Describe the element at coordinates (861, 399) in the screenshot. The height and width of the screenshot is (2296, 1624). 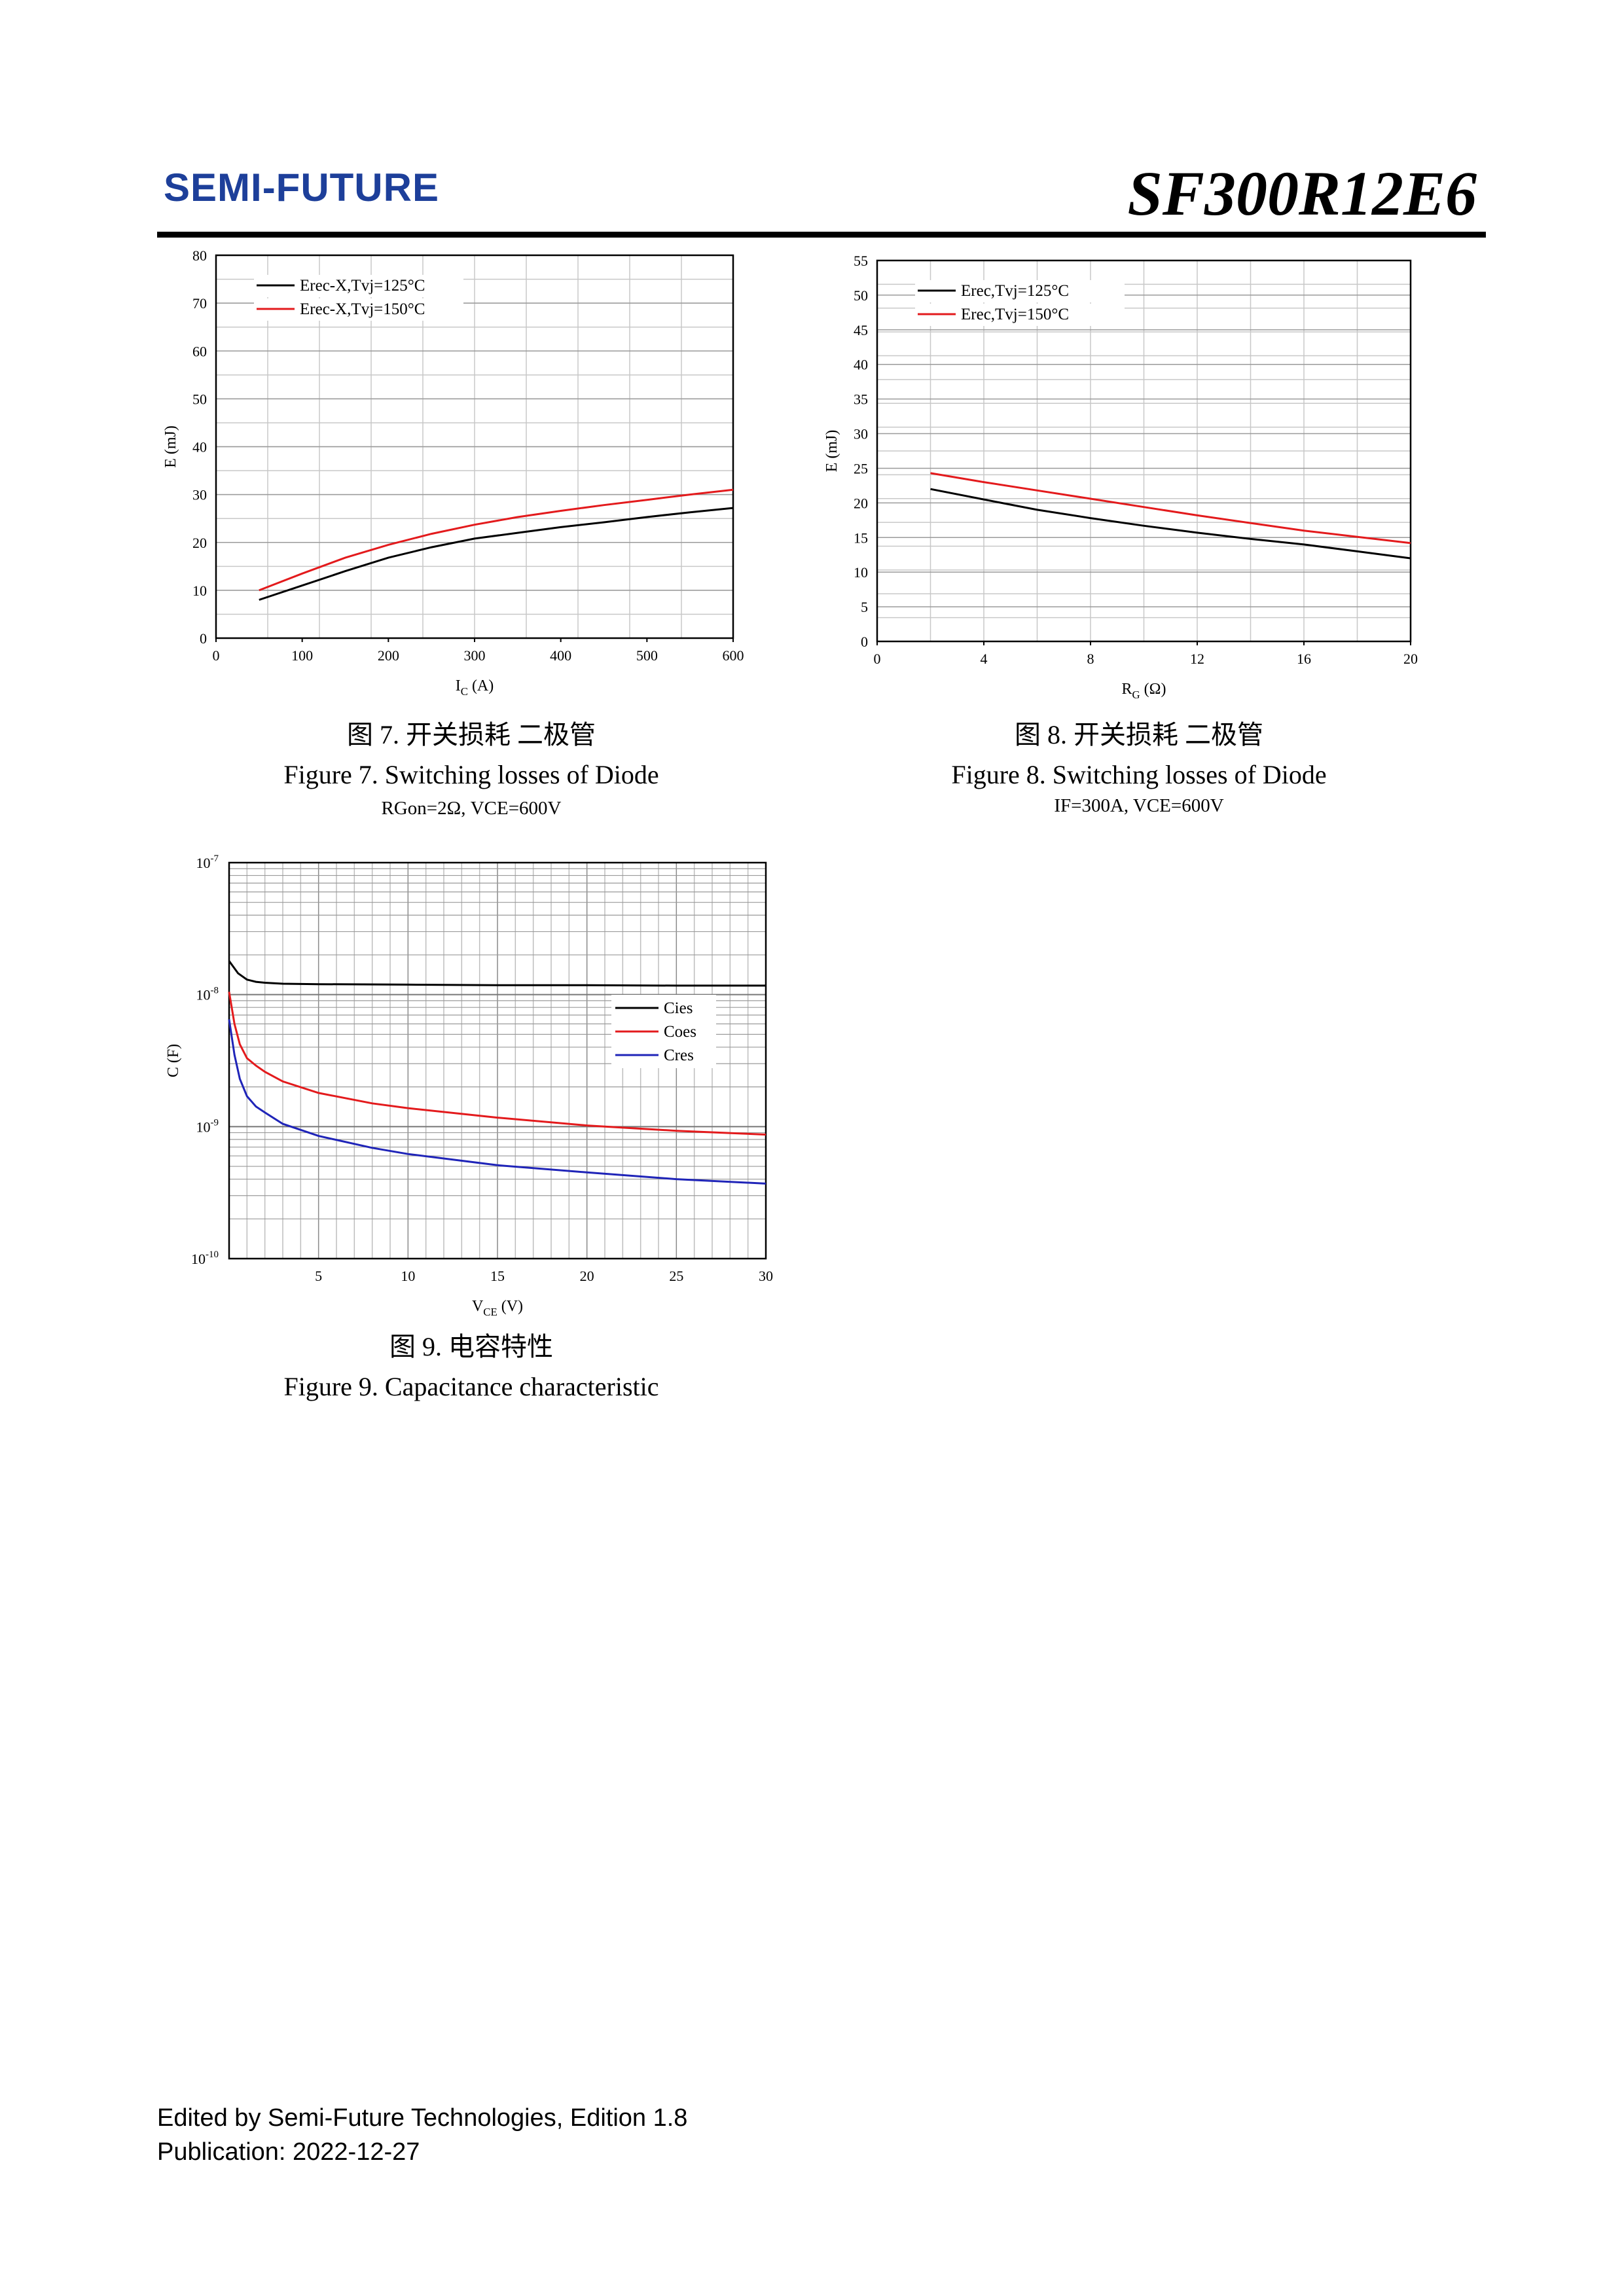
I see `y-tick-label: 35` at that location.